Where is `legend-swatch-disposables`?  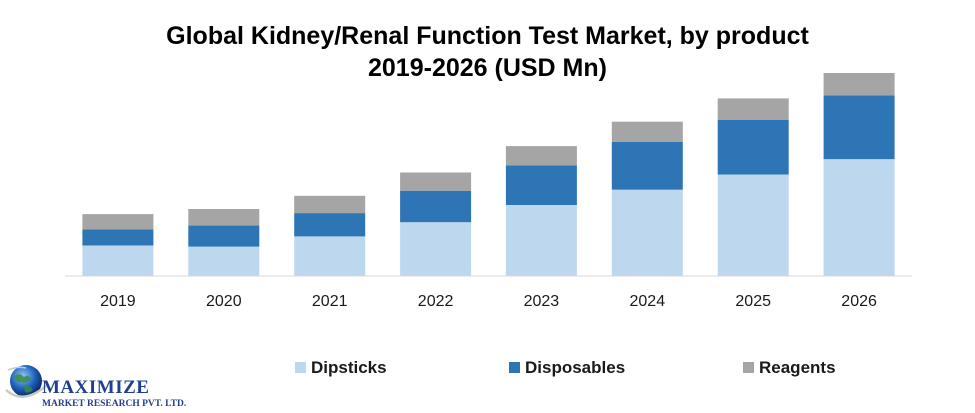
legend-swatch-disposables is located at coordinates (514, 367).